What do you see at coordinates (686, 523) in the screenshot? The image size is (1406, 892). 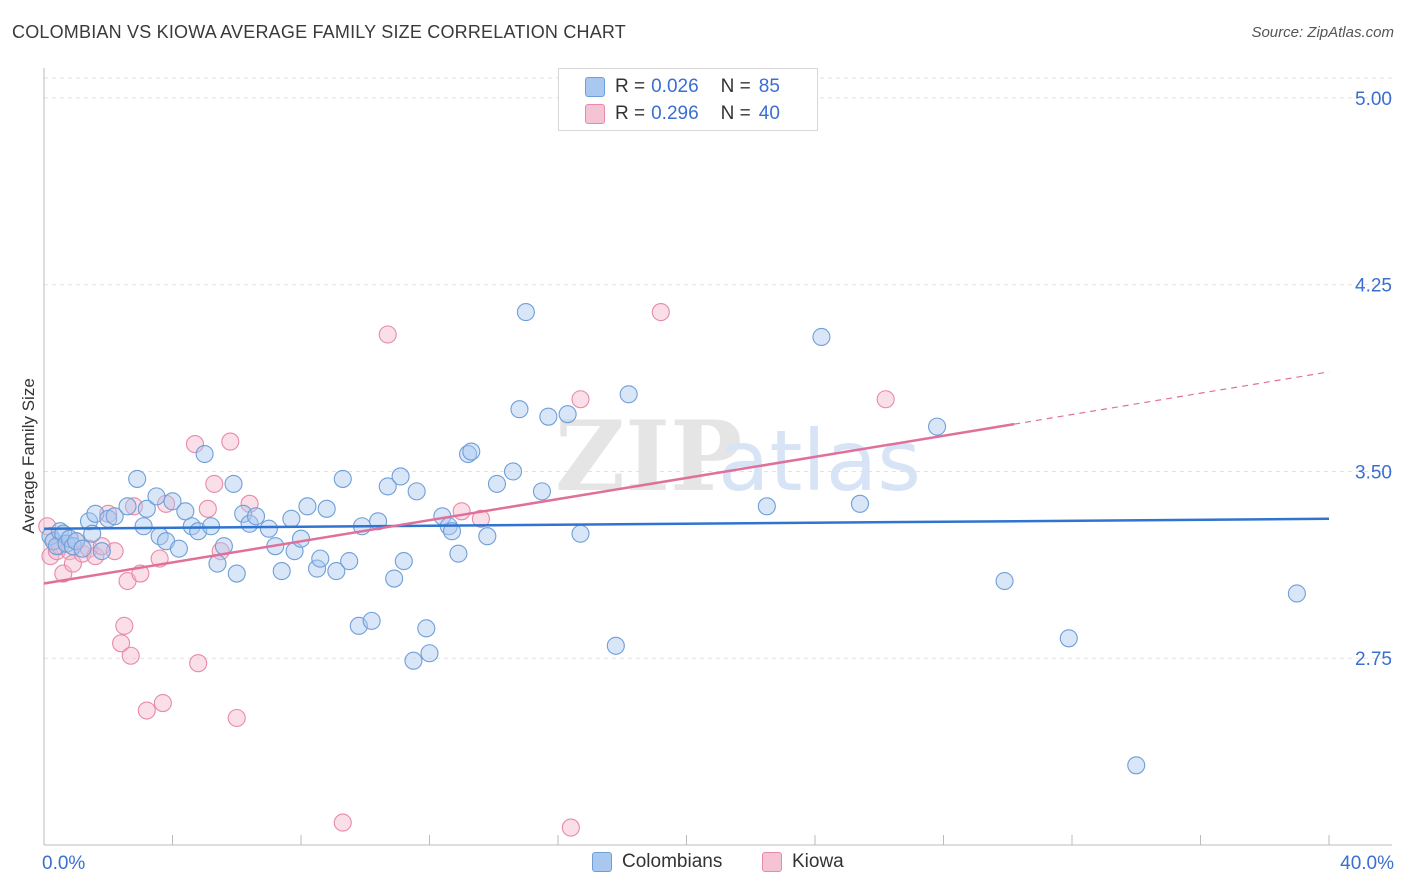 I see `colombians-trend-line` at bounding box center [686, 523].